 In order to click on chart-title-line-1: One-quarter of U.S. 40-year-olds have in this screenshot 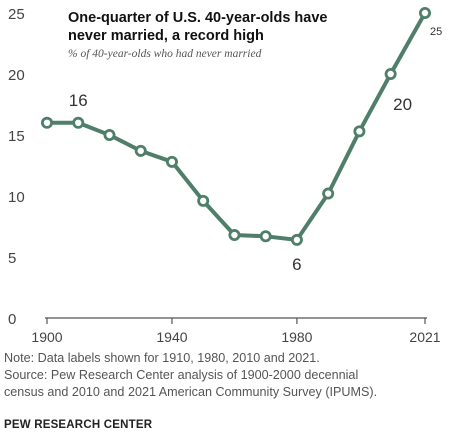, I will do `click(198, 18)`.